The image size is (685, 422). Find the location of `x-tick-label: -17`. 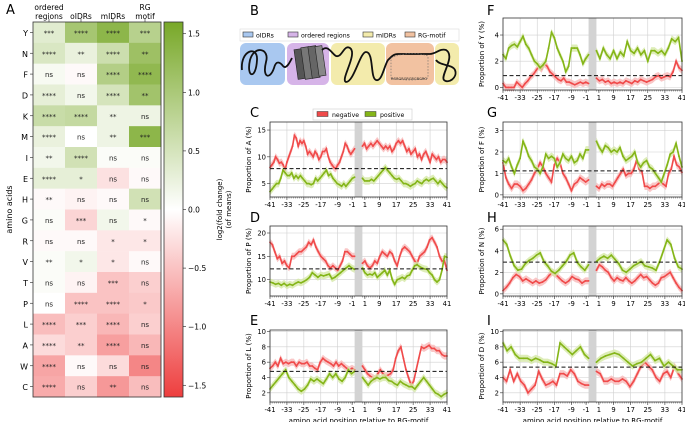

x-tick-label: -17 is located at coordinates (320, 205).